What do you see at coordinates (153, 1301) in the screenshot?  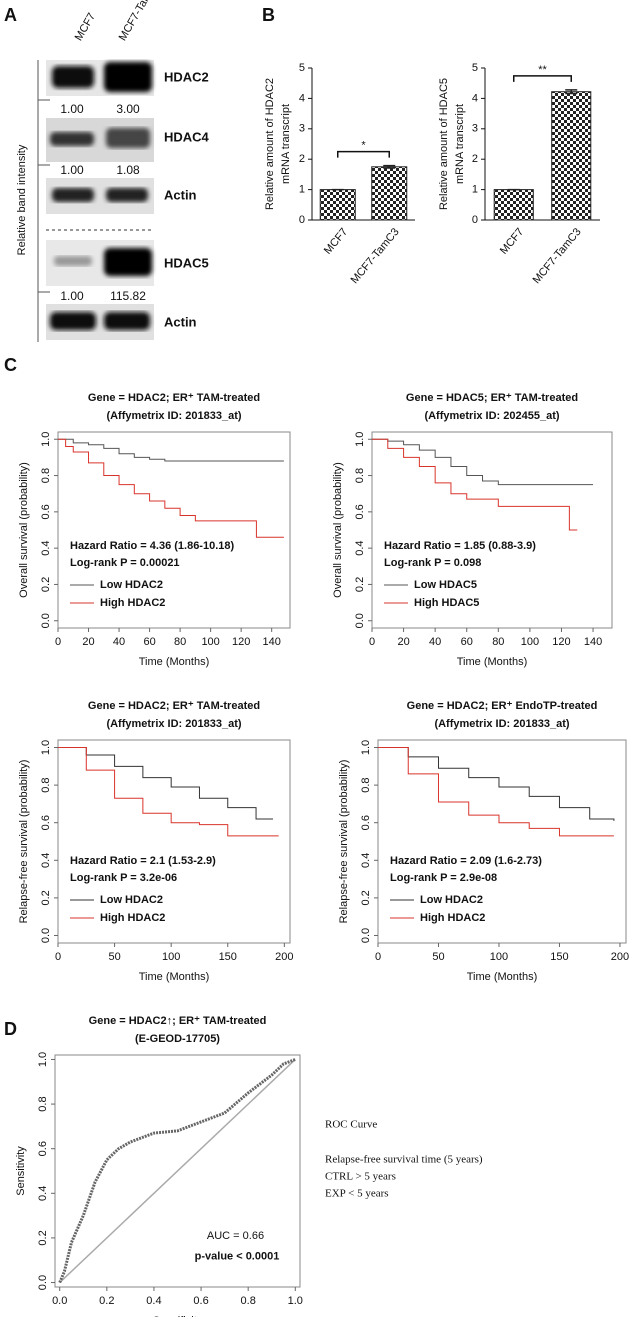 I see `x-tick-label: 0.4` at bounding box center [153, 1301].